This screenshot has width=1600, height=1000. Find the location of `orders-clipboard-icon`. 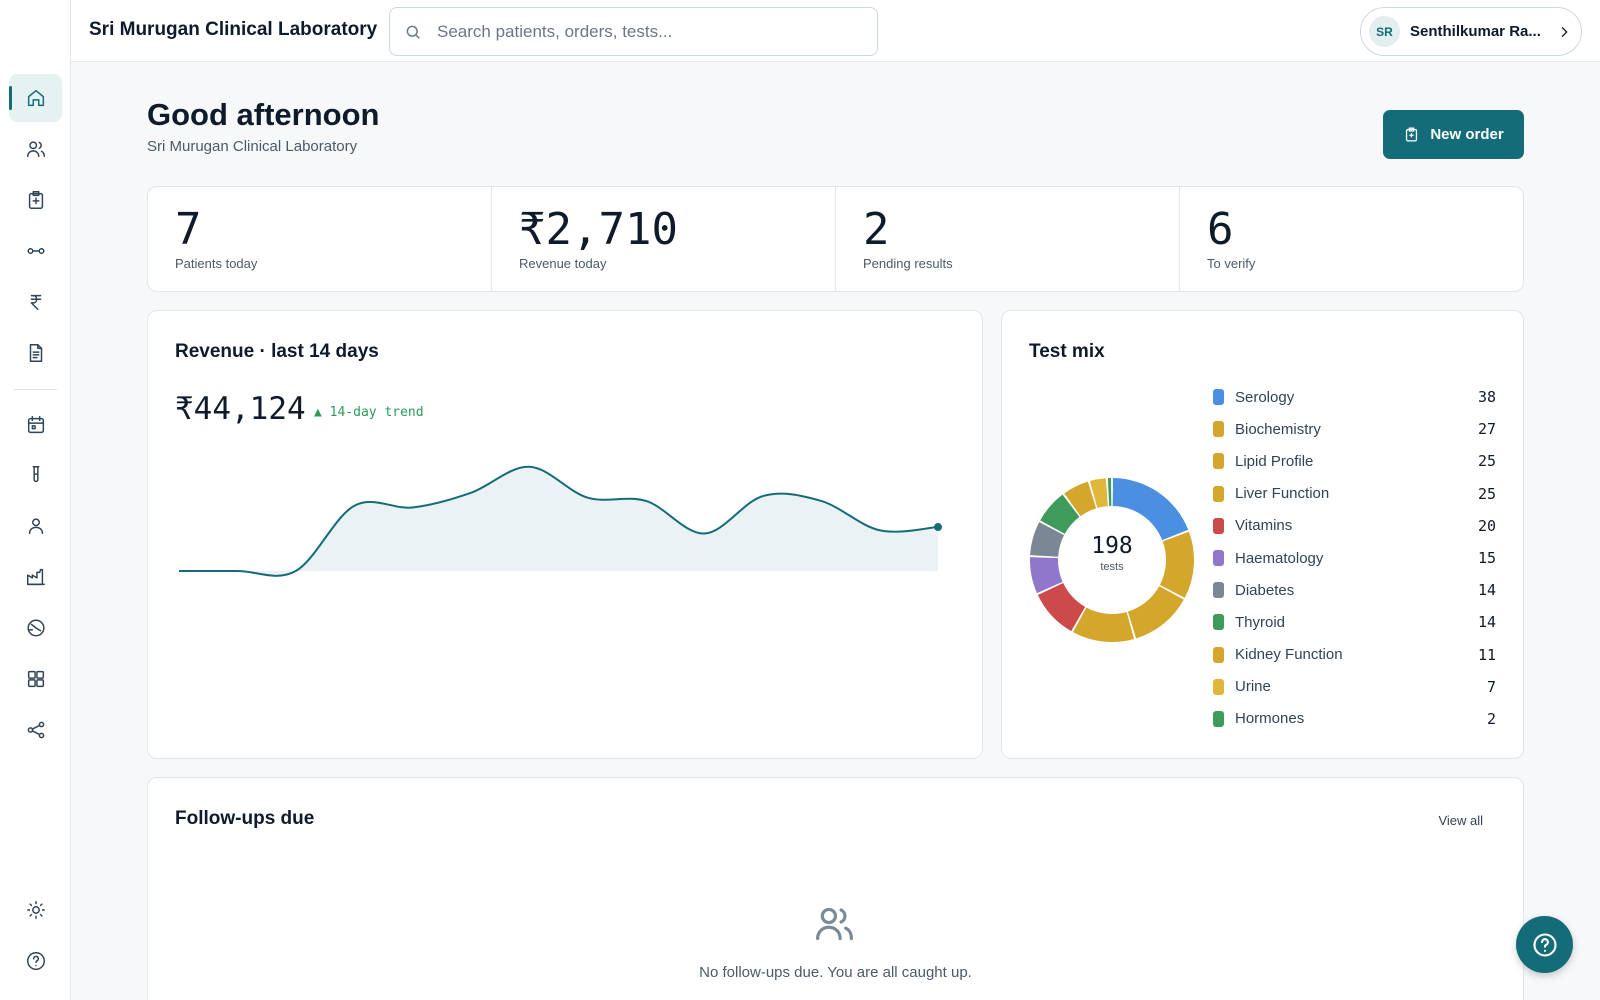

orders-clipboard-icon is located at coordinates (35, 200).